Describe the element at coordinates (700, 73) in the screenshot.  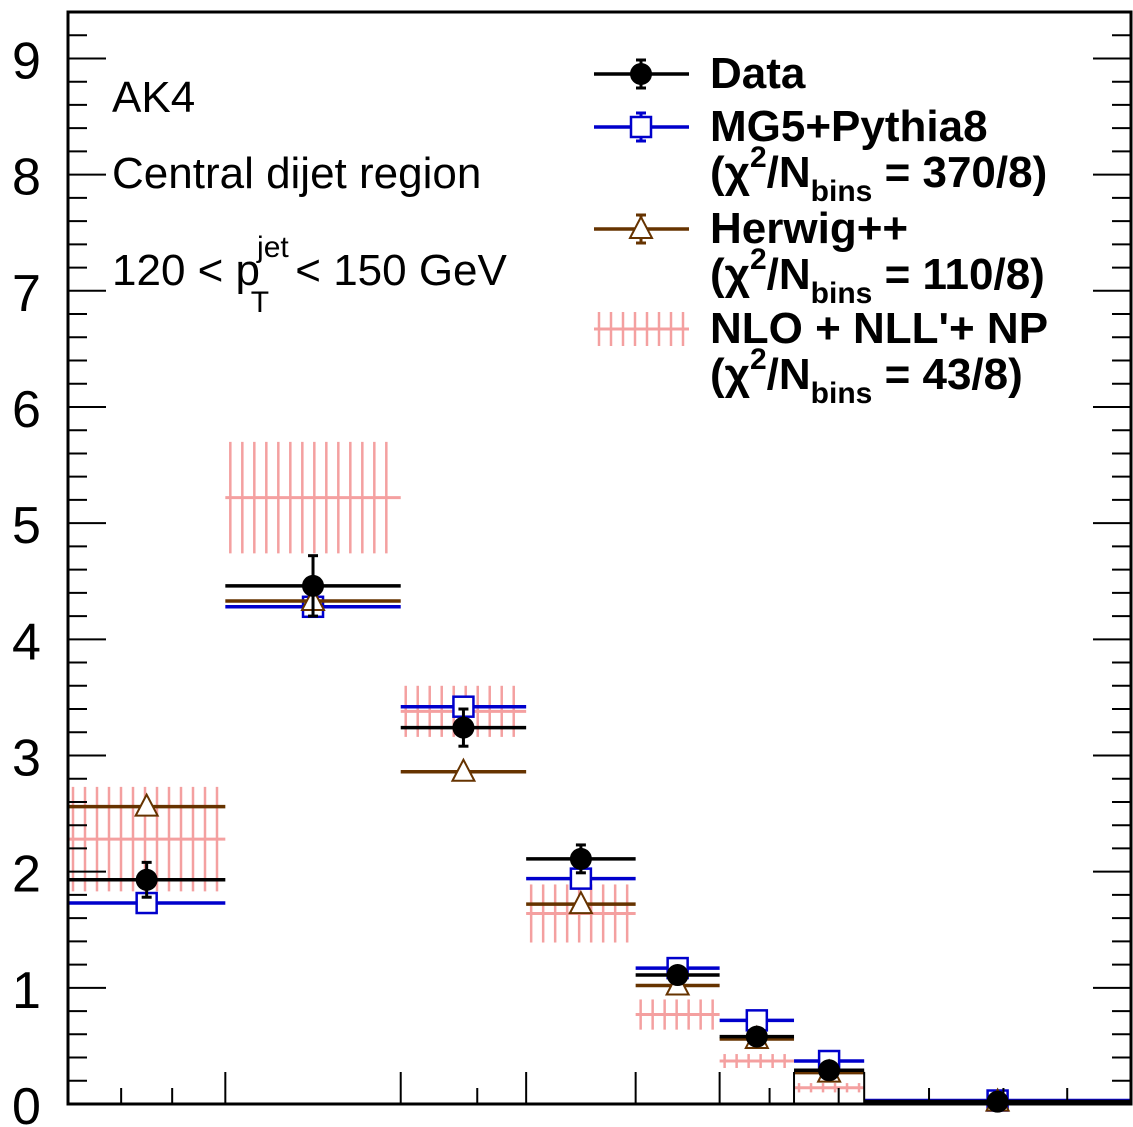
I see `legend-entry-data: Data` at that location.